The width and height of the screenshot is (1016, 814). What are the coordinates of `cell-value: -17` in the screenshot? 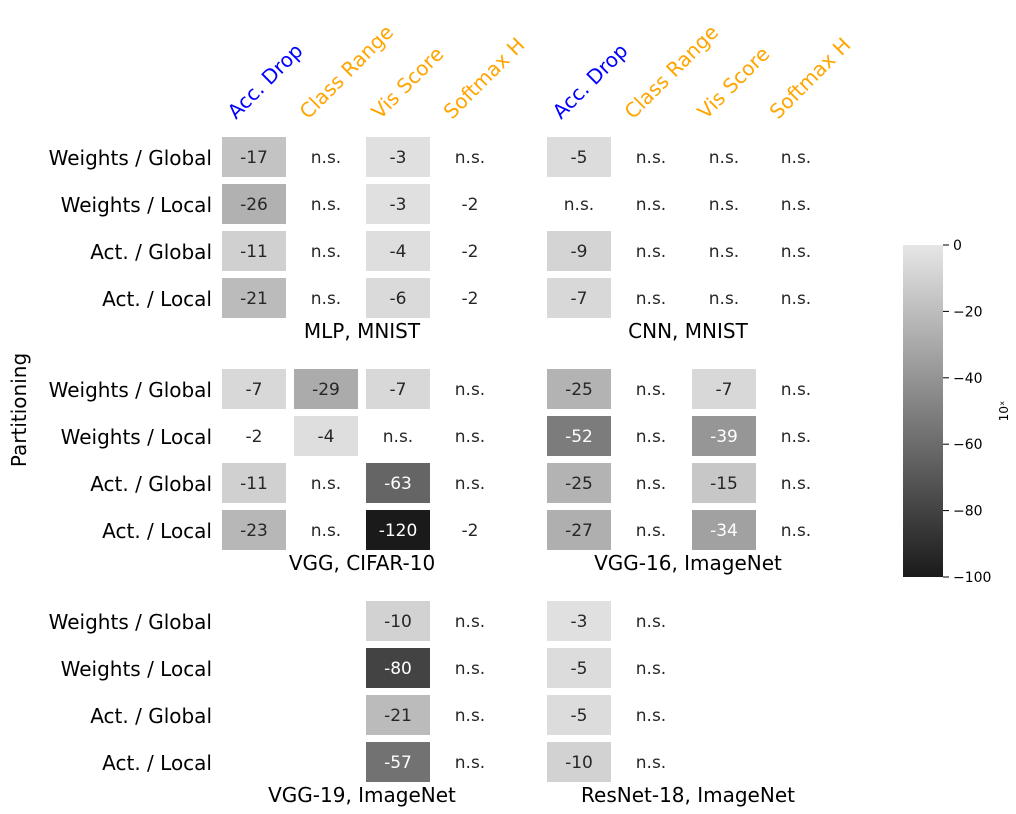 It's located at (254, 158).